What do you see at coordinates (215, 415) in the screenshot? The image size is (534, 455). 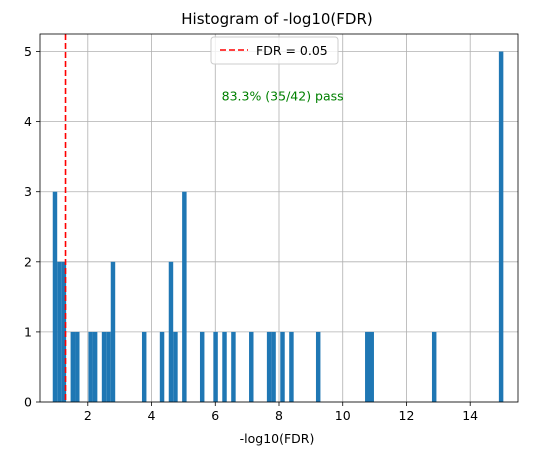 I see `x-tick-label: 6` at bounding box center [215, 415].